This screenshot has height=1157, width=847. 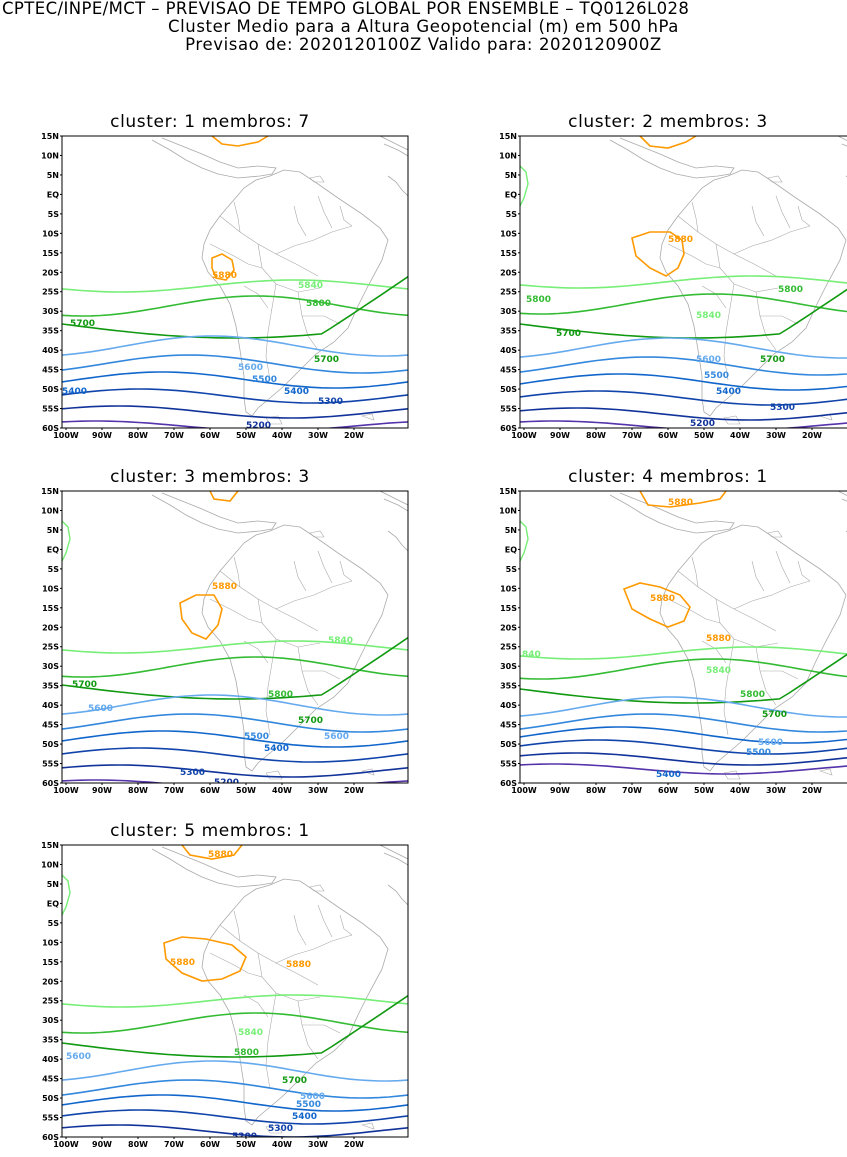 What do you see at coordinates (668, 477) in the screenshot?
I see `cluster-4-title: cluster: 4 membros: 1` at bounding box center [668, 477].